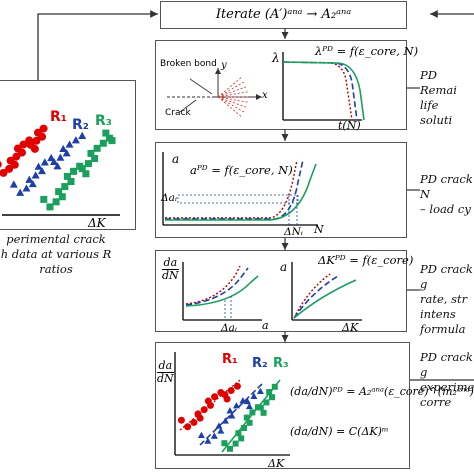 This screenshot has height=474, width=474. What do you see at coordinates (282, 405) in the screenshot?
I see `panel-experimental-correlation` at bounding box center [282, 405].